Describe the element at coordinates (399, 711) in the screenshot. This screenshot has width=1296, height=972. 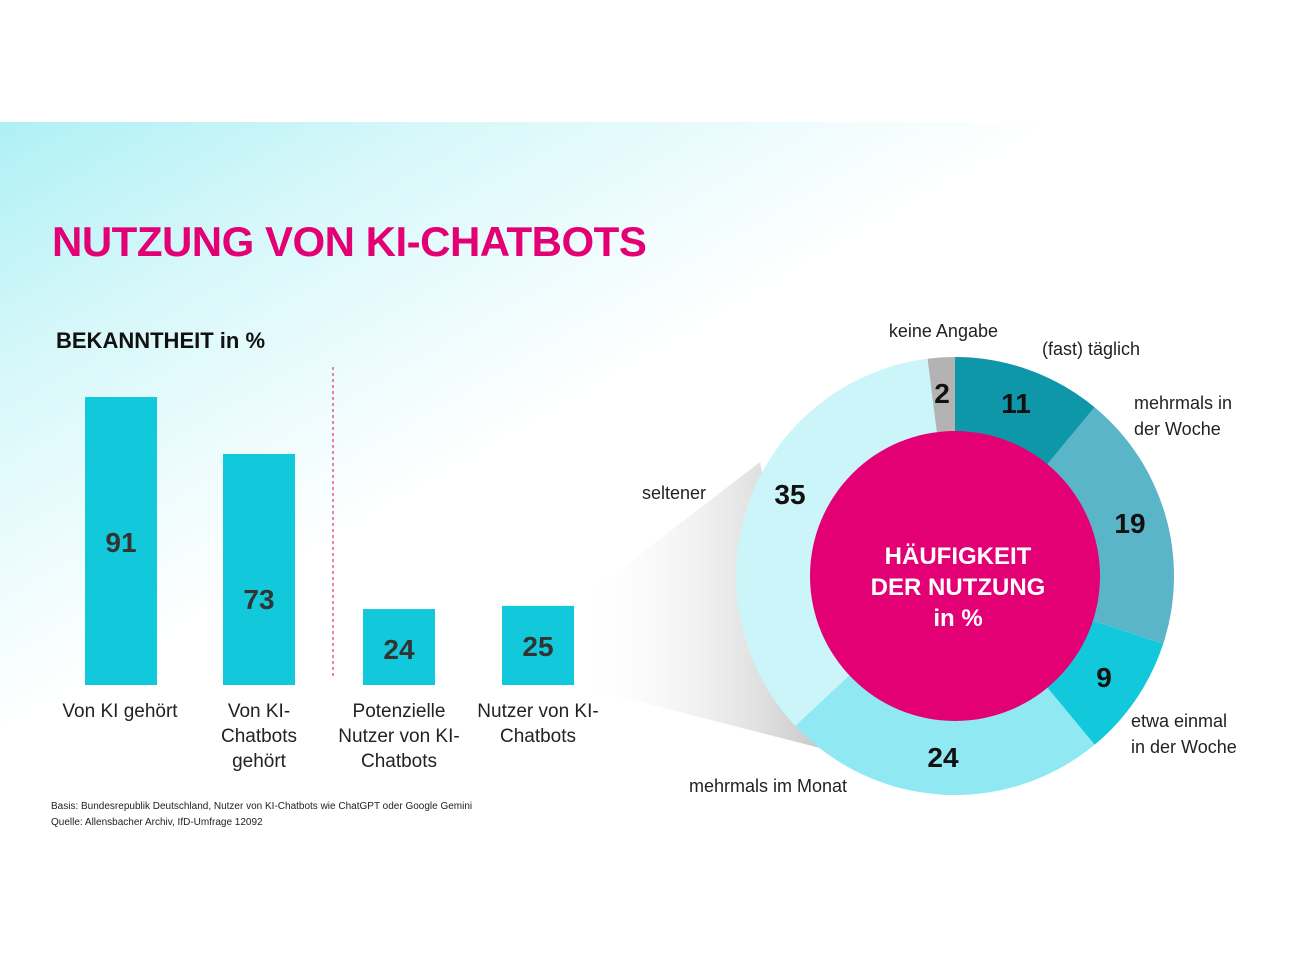
I see `bar-category-label: Potenzielle` at that location.